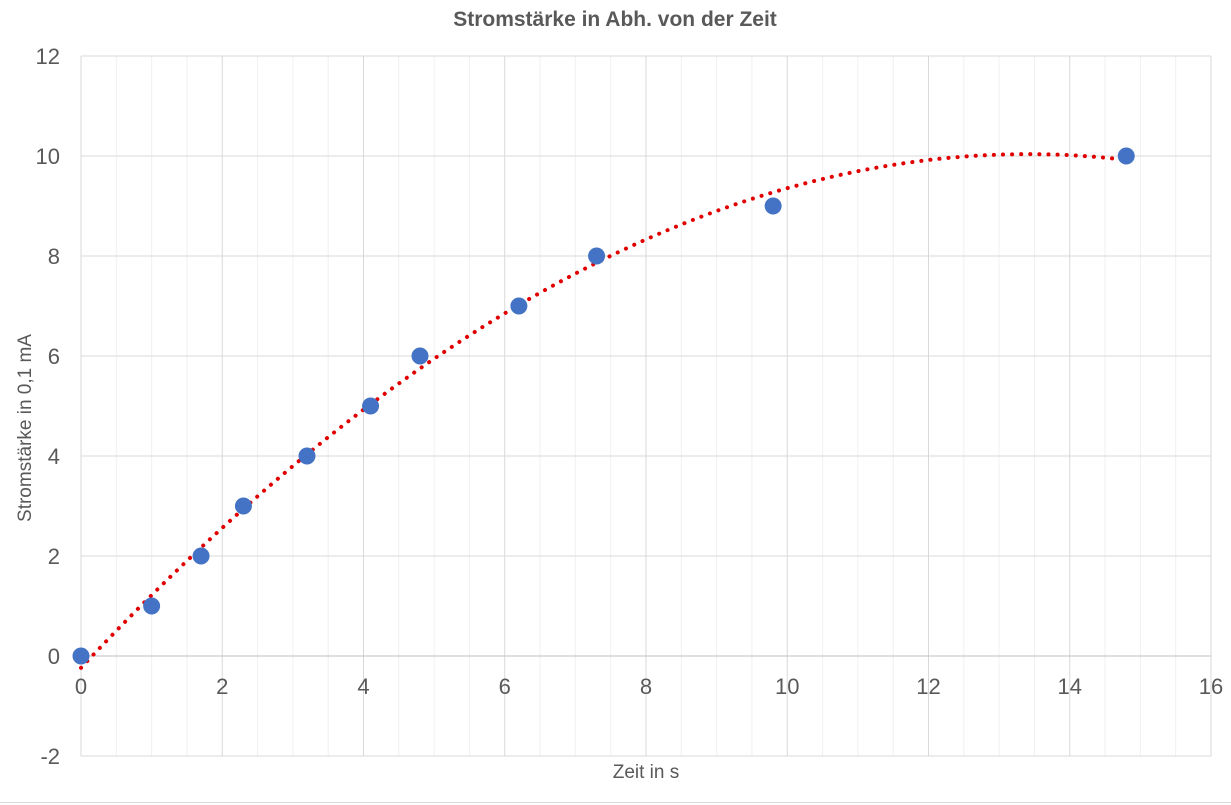 This screenshot has width=1231, height=805. Describe the element at coordinates (54, 556) in the screenshot. I see `y-tick-label: 2` at that location.